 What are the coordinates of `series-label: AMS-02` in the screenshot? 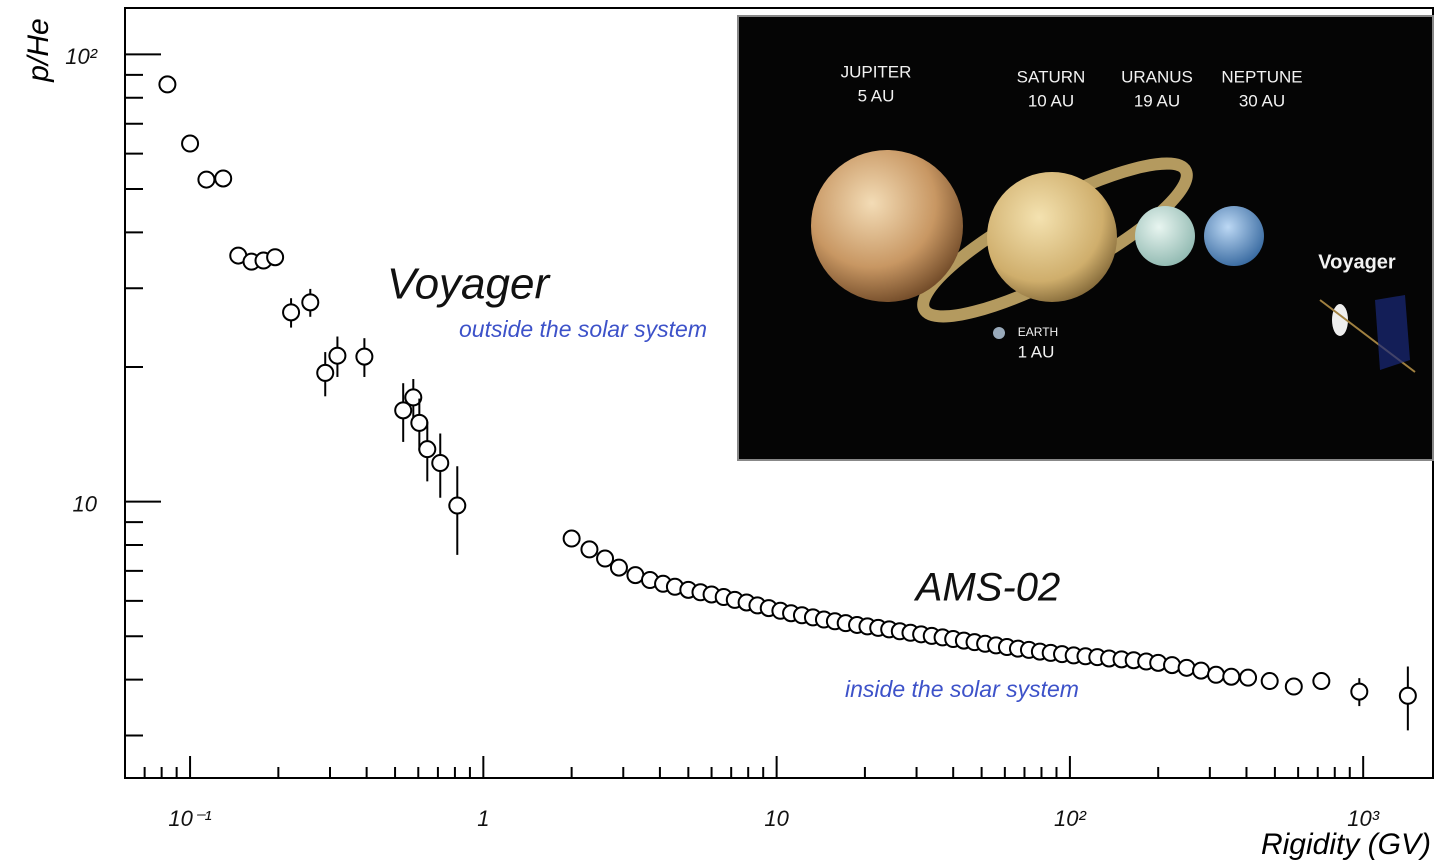 It's located at (987, 588).